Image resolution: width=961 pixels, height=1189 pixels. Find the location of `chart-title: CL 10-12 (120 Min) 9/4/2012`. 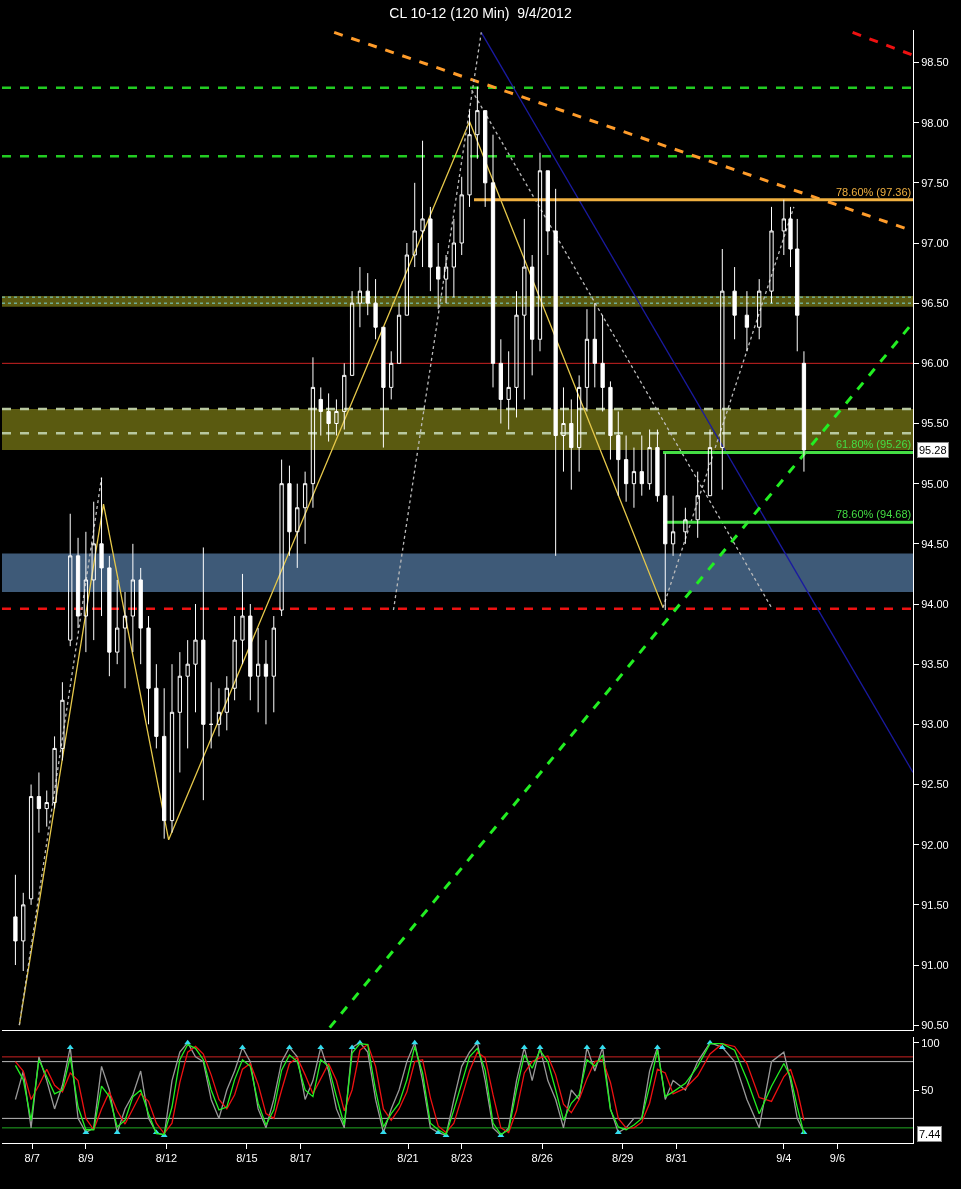

chart-title: CL 10-12 (120 Min) 9/4/2012 is located at coordinates (480, 12).